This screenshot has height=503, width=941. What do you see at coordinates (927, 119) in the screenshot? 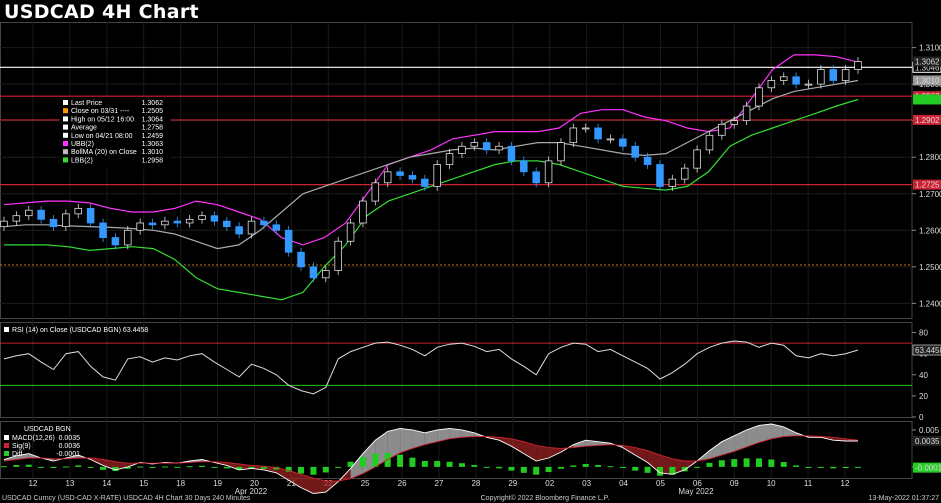
I see `level-label-box` at bounding box center [927, 119].